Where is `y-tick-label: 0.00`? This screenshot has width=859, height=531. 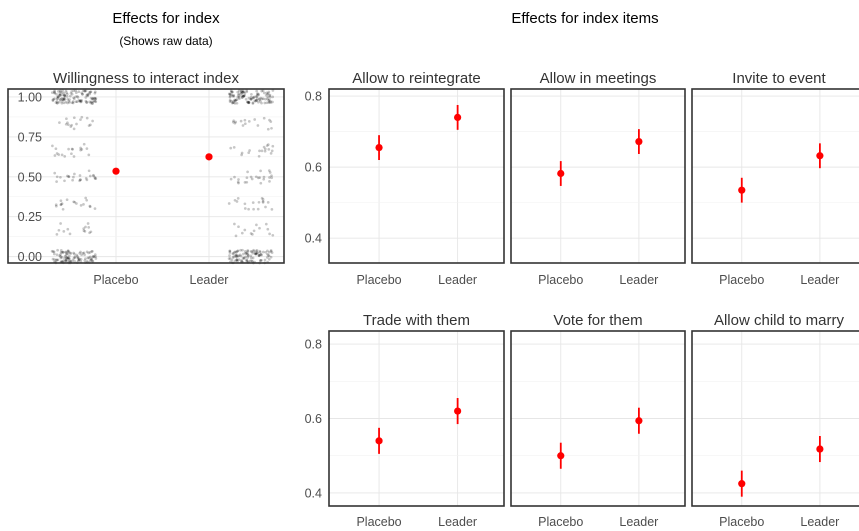 y-tick-label: 0.00 is located at coordinates (30, 257).